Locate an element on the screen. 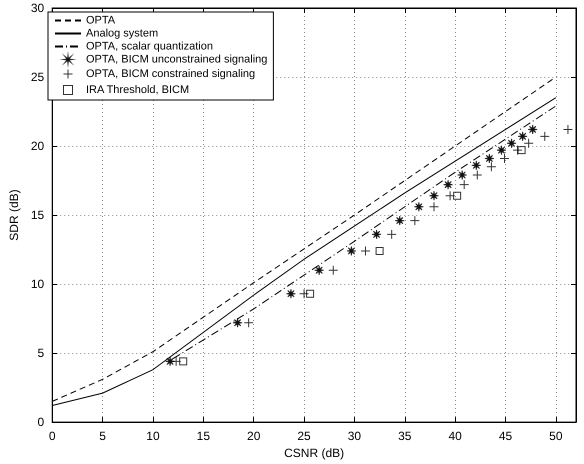  x-tick-label: 0 is located at coordinates (52, 436).